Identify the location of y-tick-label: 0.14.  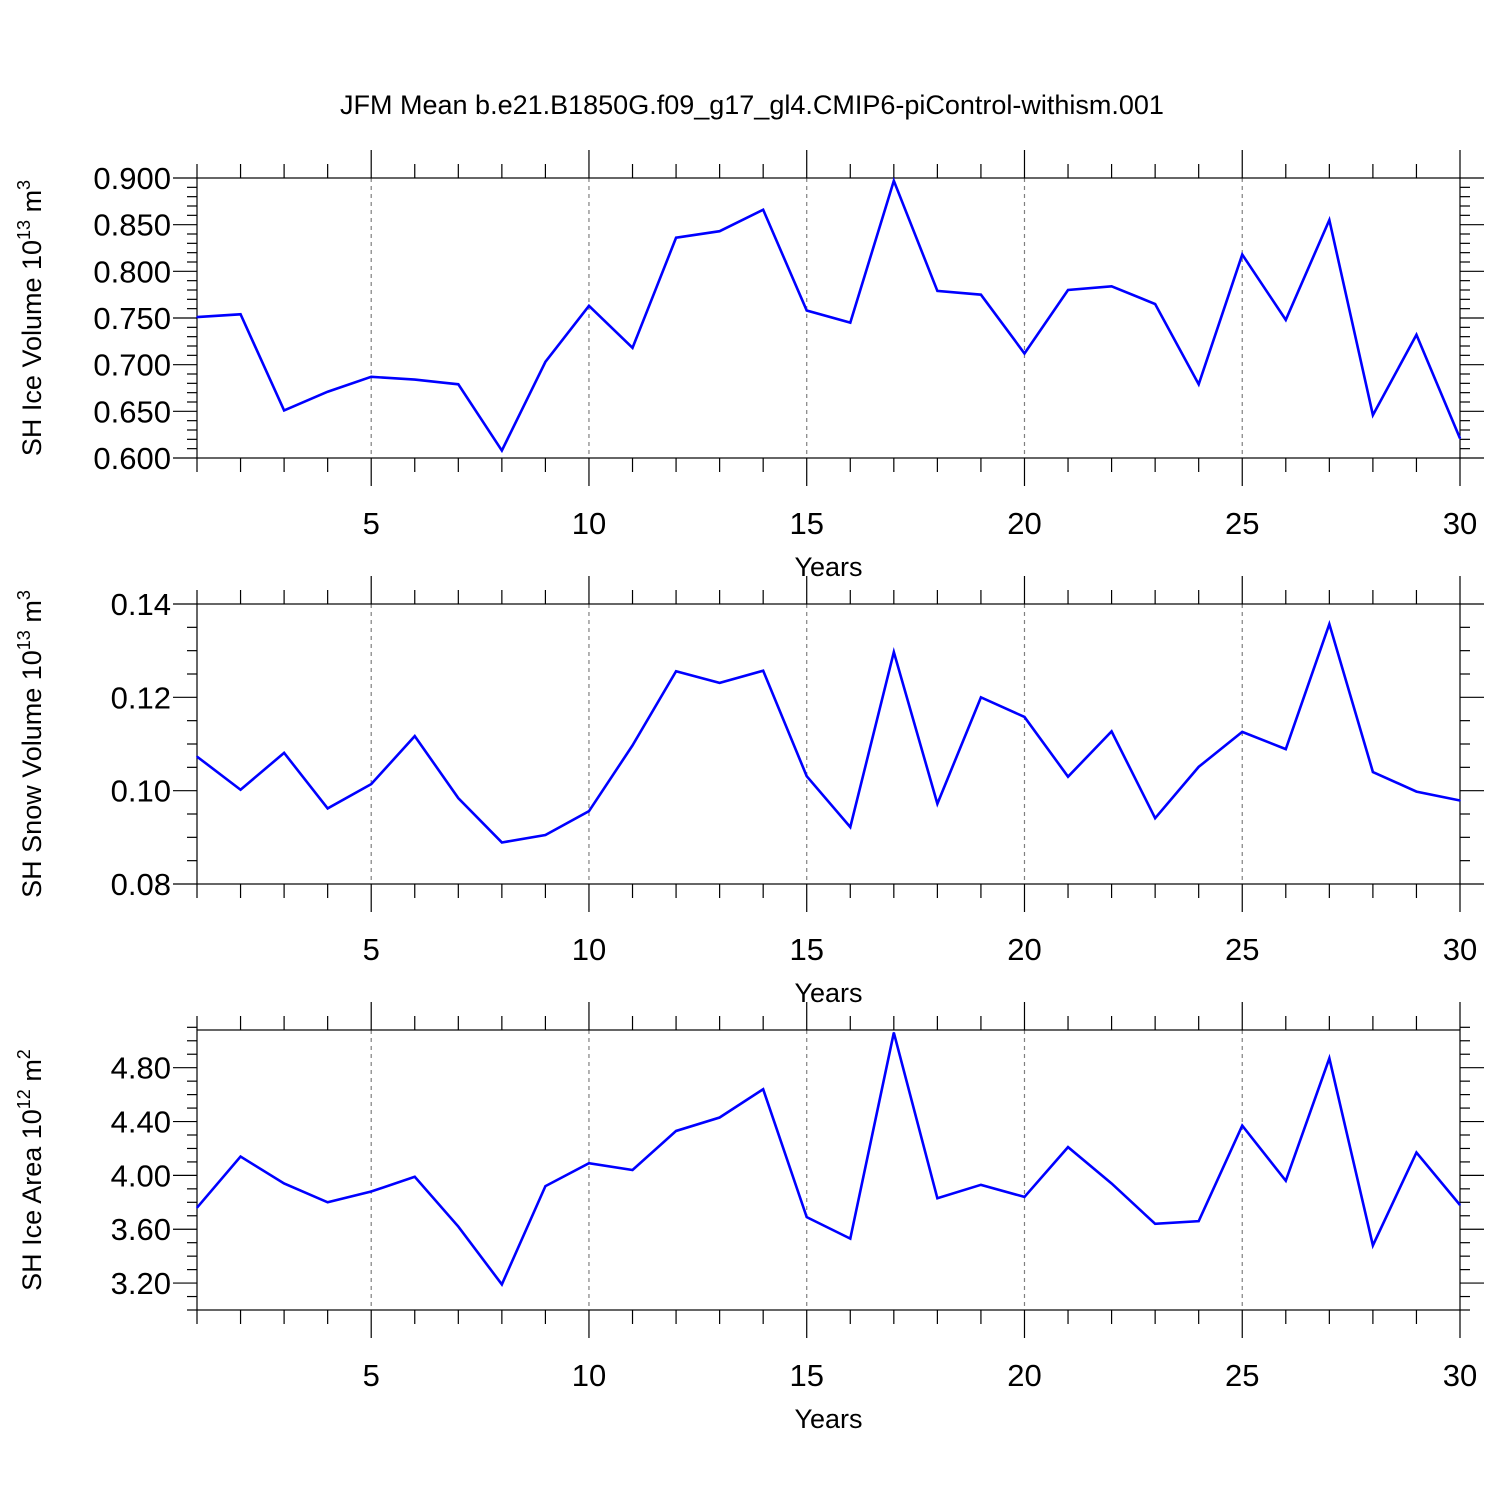
(141, 604).